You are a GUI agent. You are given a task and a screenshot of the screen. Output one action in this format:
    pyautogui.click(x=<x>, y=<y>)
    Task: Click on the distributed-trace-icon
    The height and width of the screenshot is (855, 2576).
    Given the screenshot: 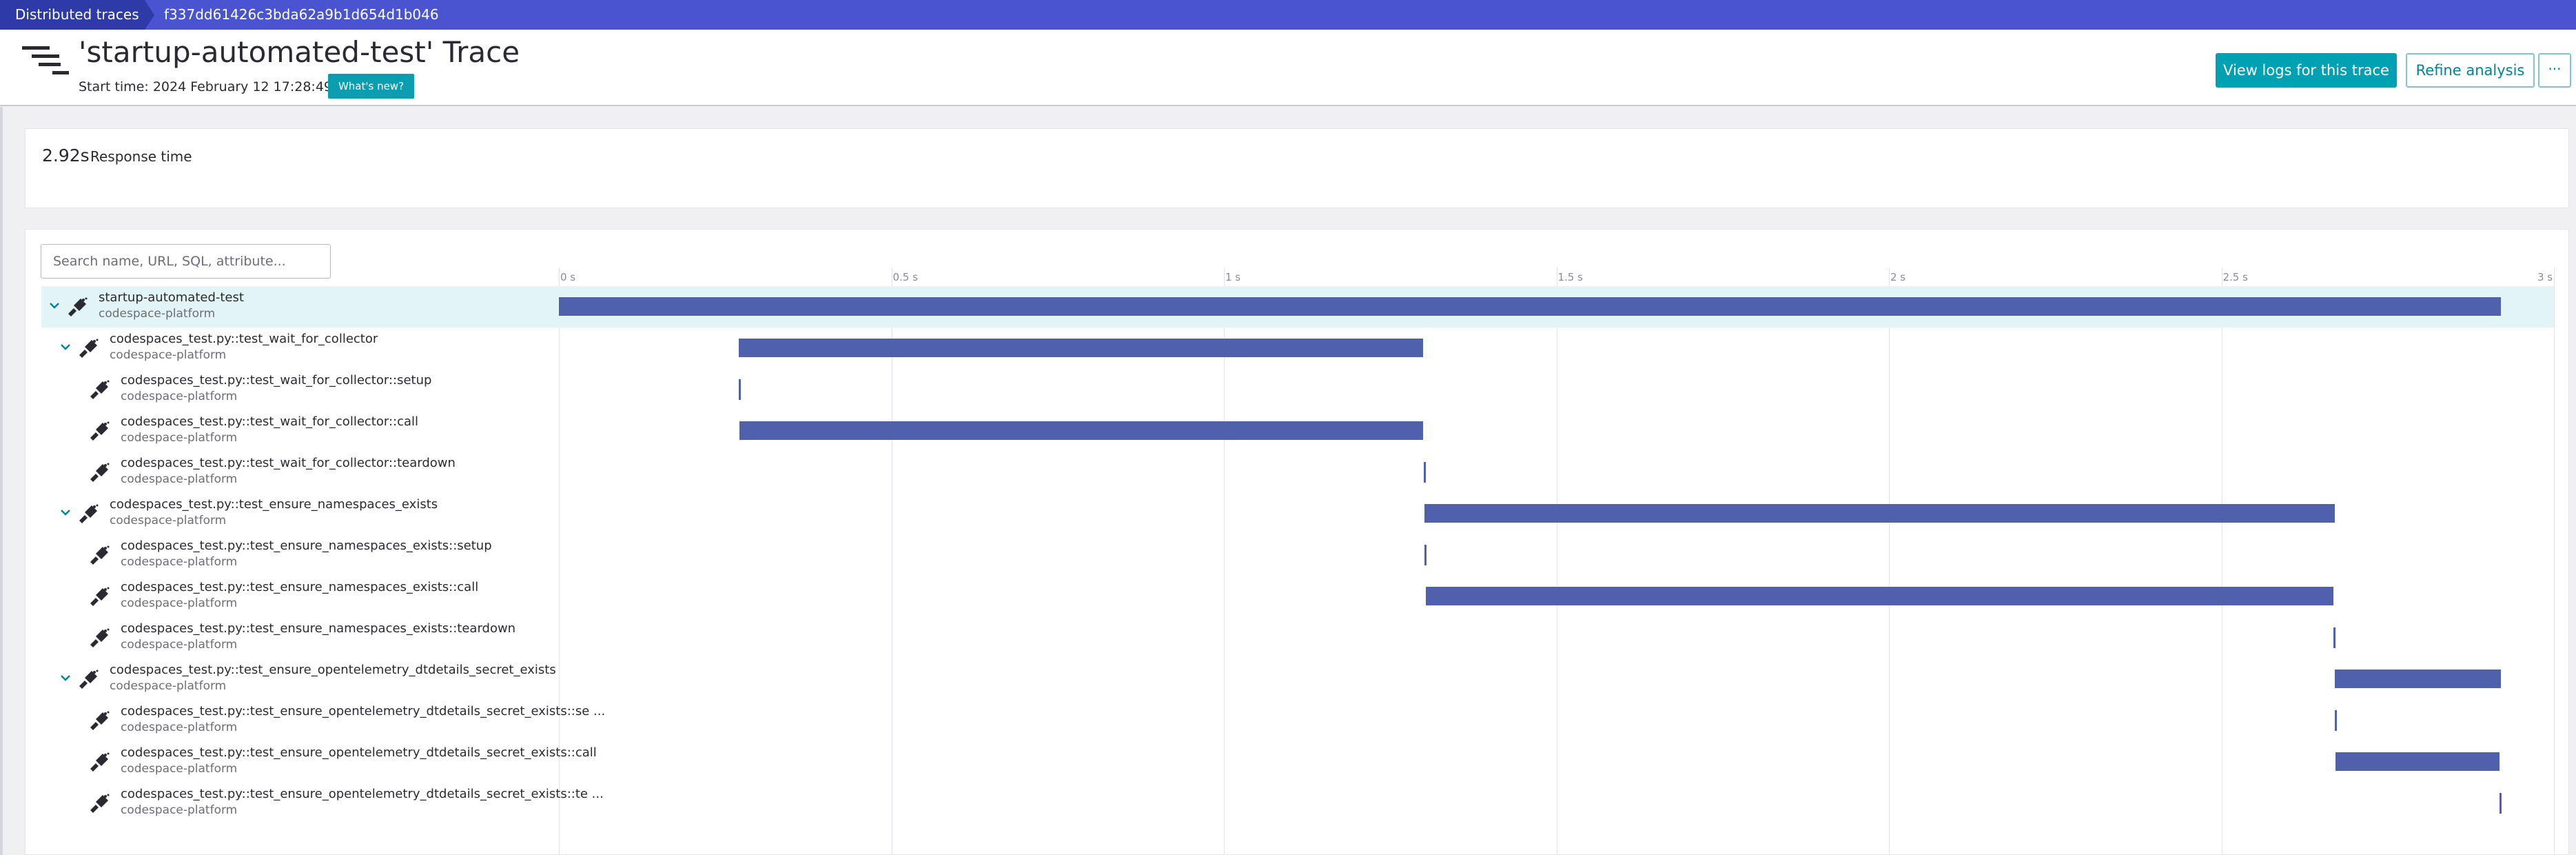 What is the action you would take?
    pyautogui.click(x=45, y=60)
    